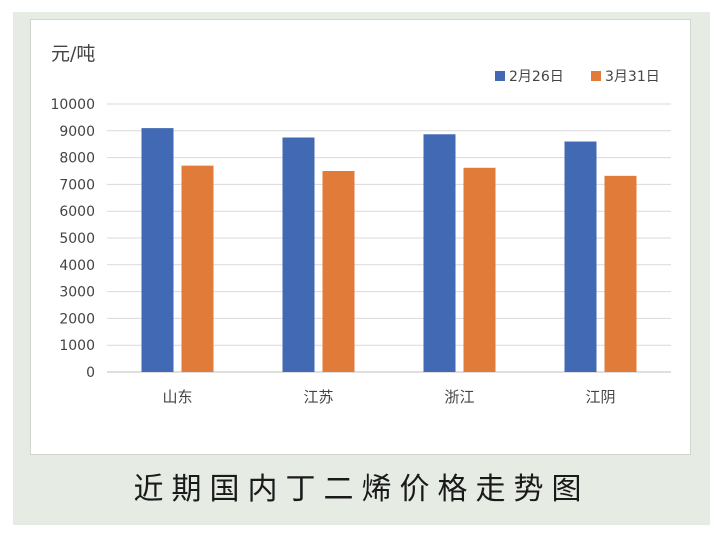 Image resolution: width=721 pixels, height=535 pixels. Describe the element at coordinates (600, 397) in the screenshot. I see `x-tick-label: 江阴` at that location.